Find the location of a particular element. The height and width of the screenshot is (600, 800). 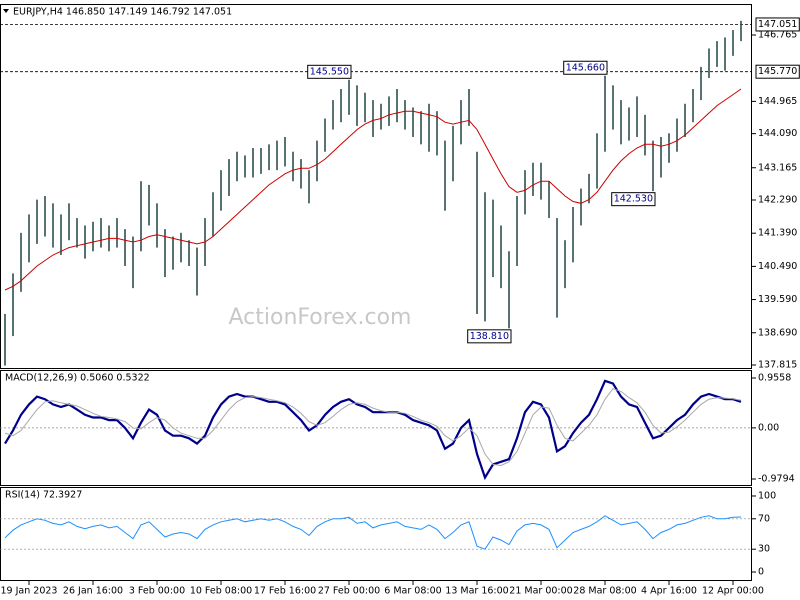

swing-label: 145.550 is located at coordinates (329, 71).